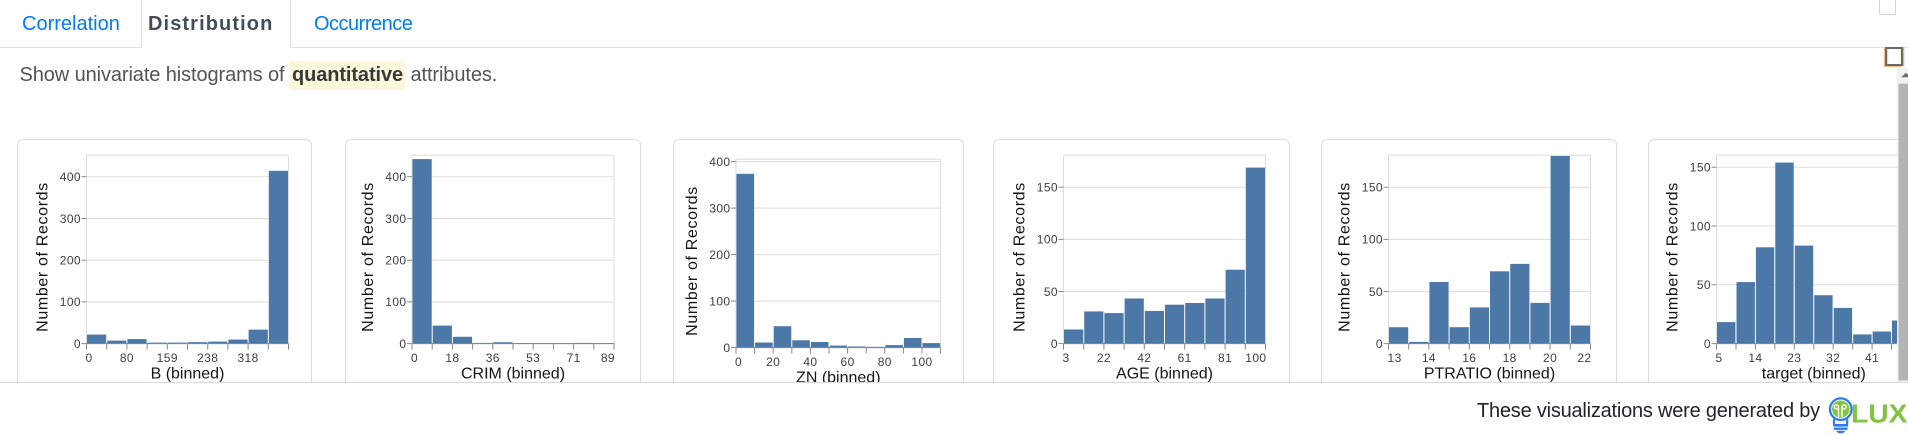 This screenshot has height=435, width=1908. What do you see at coordinates (1833, 358) in the screenshot?
I see `svg-text: 32` at bounding box center [1833, 358].